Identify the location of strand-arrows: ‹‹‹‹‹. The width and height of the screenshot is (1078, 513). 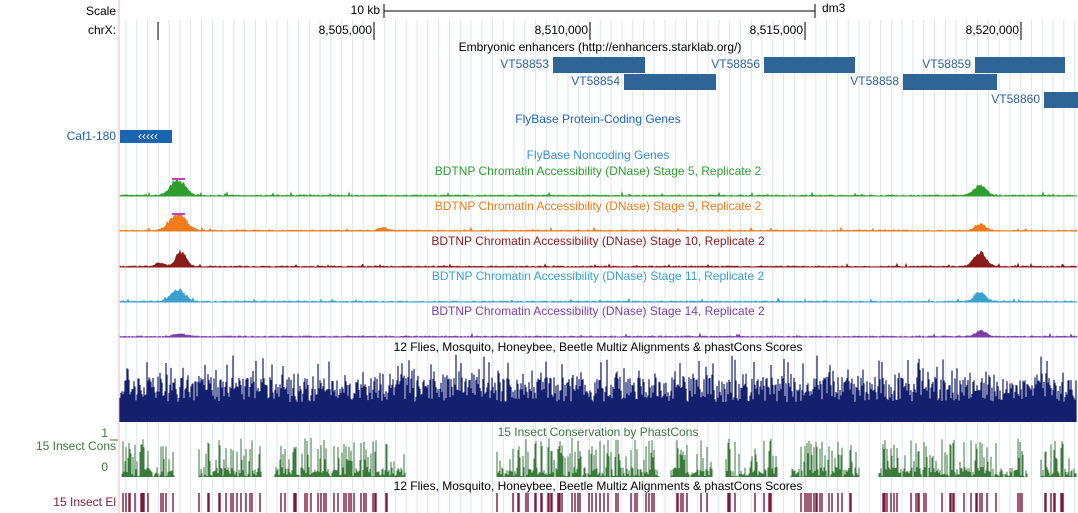
(148, 136).